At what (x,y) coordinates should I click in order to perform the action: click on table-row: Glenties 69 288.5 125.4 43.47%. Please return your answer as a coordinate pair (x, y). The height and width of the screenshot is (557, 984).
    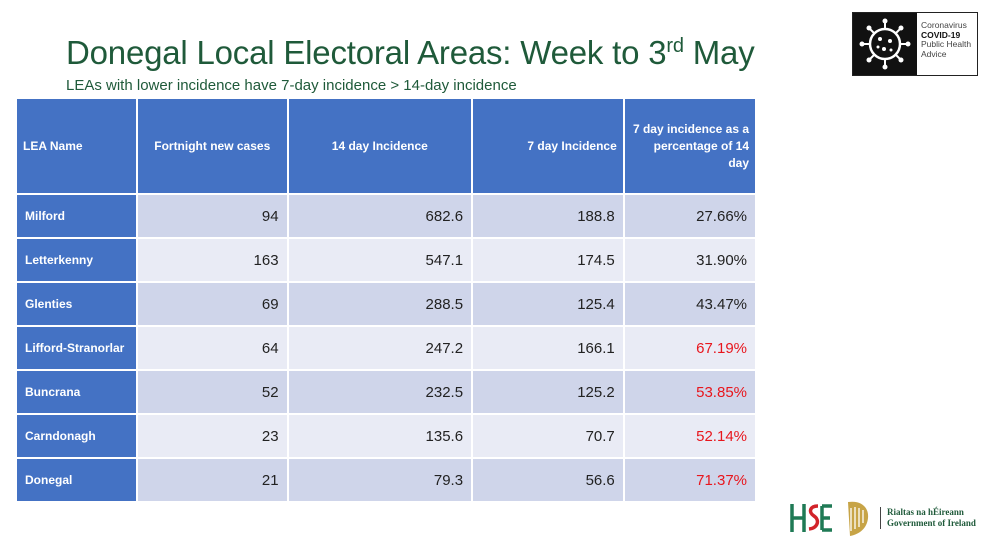
    Looking at the image, I should click on (386, 304).